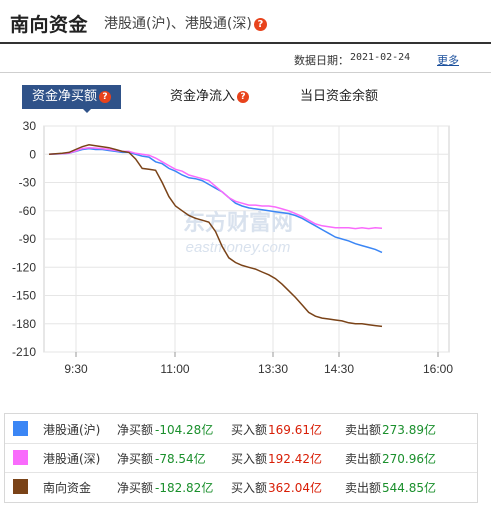 Image resolution: width=491 pixels, height=513 pixels. Describe the element at coordinates (49, 25) in the screenshot. I see `page-title: 南向资金` at that location.